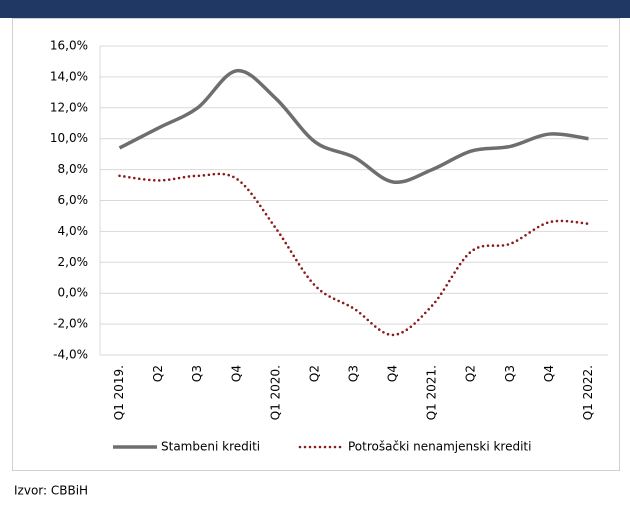  What do you see at coordinates (73, 200) in the screenshot?
I see `y-tick-label: 6,0%` at bounding box center [73, 200].